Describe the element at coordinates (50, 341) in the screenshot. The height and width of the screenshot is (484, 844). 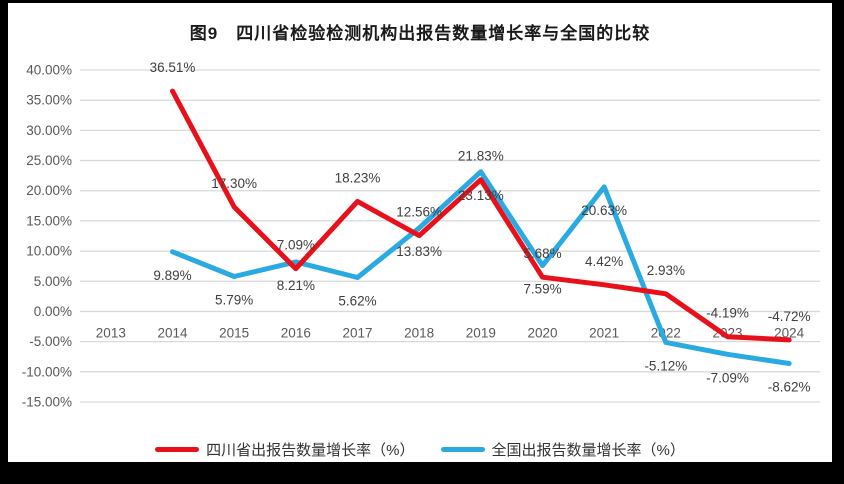
I see `y-axis-tick-label: -5.00%` at that location.